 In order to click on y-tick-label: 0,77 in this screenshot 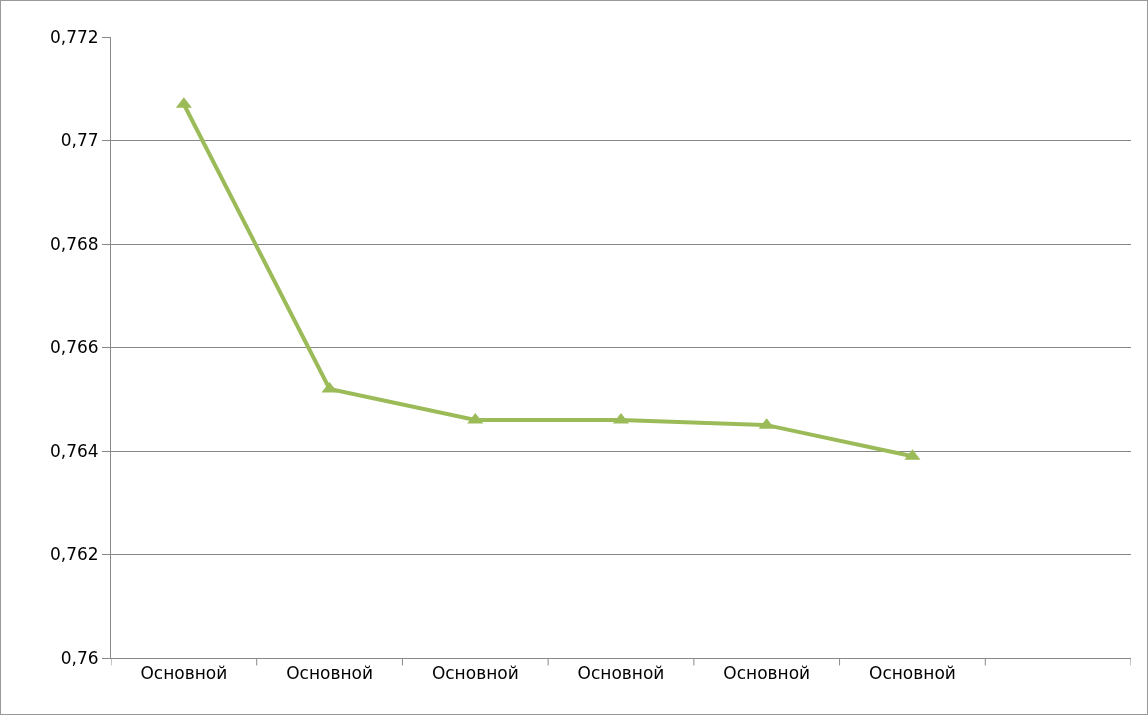, I will do `click(79, 140)`.